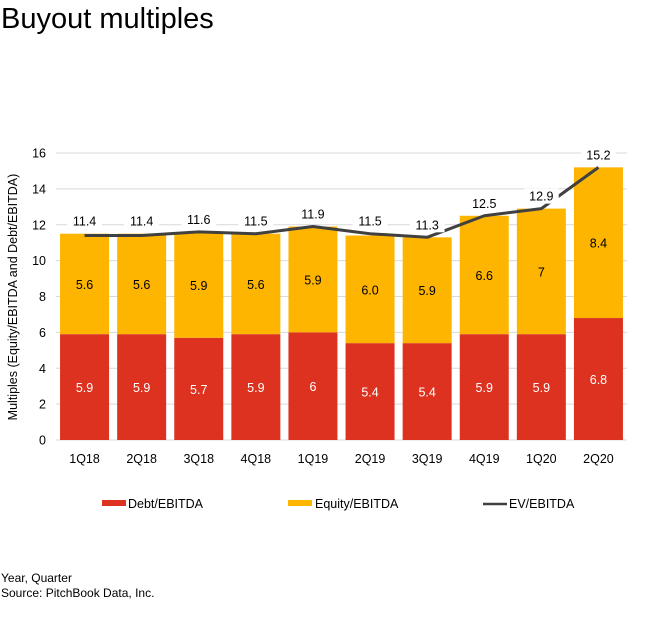 The image size is (655, 617). I want to click on bar-debt-1Q18, so click(85, 387).